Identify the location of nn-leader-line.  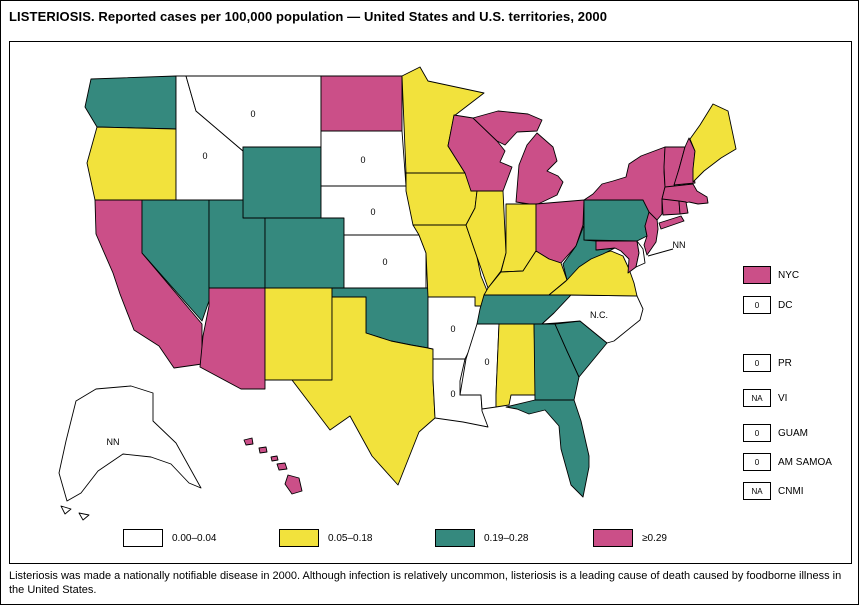
(660, 252).